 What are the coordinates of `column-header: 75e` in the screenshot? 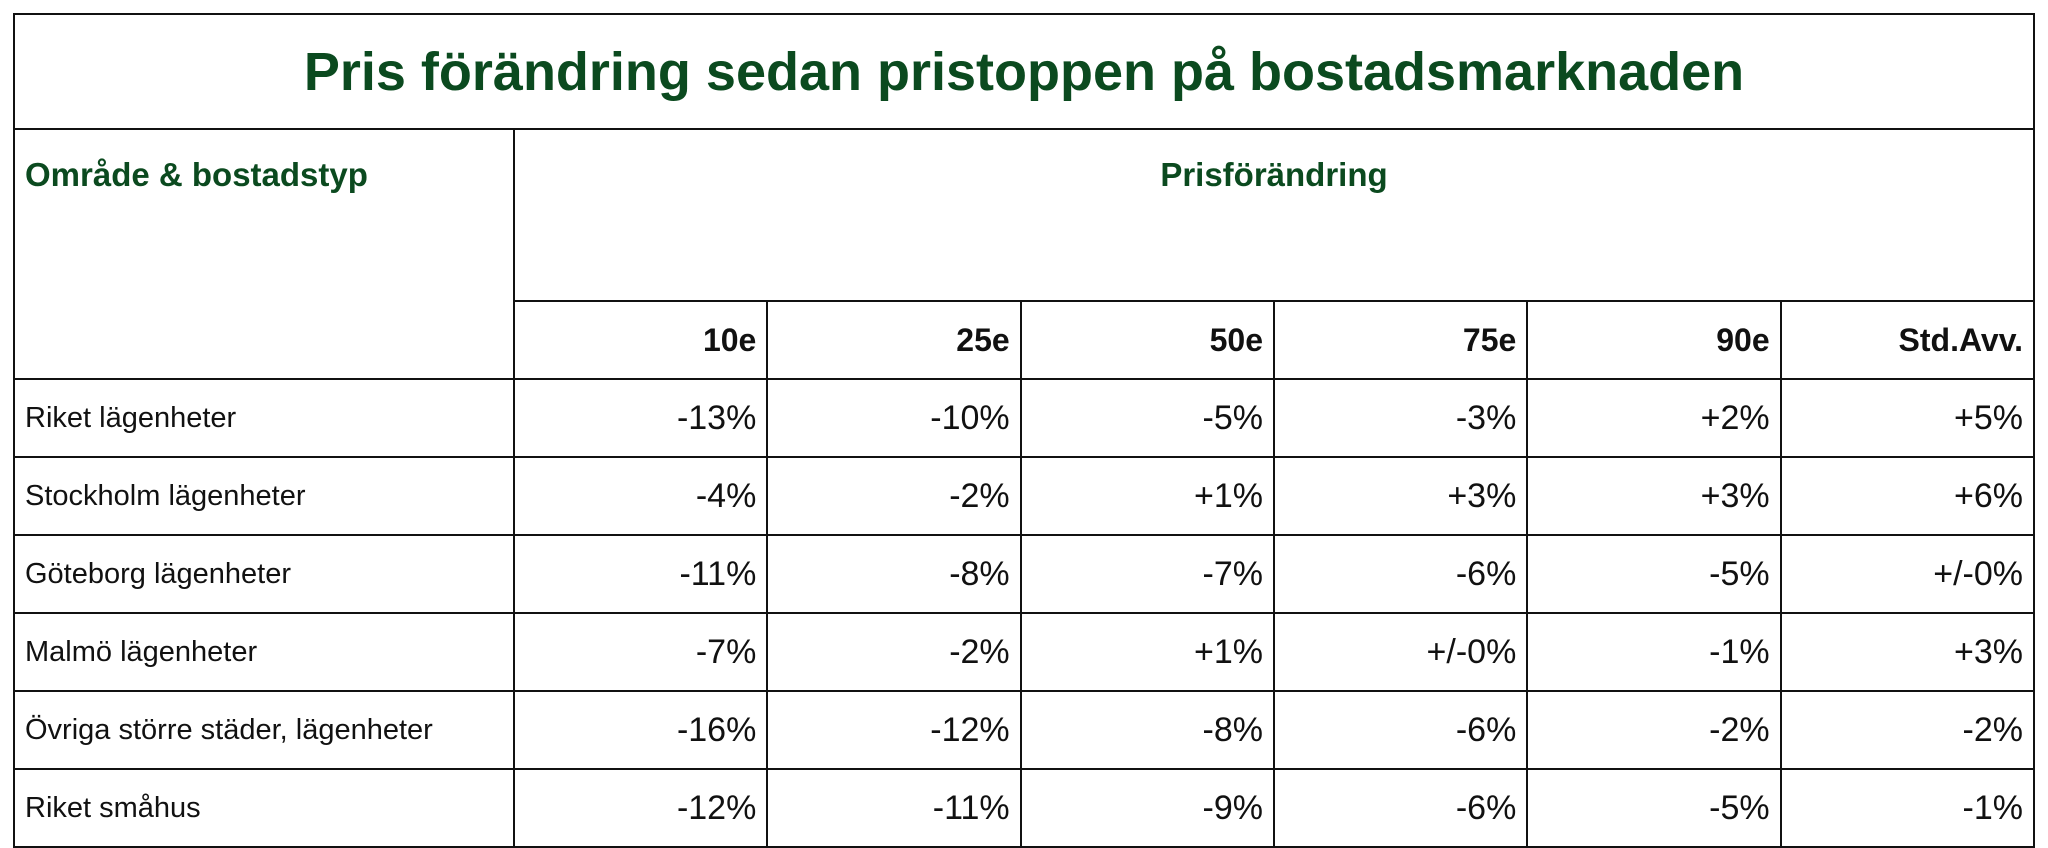 It's located at (1400, 340).